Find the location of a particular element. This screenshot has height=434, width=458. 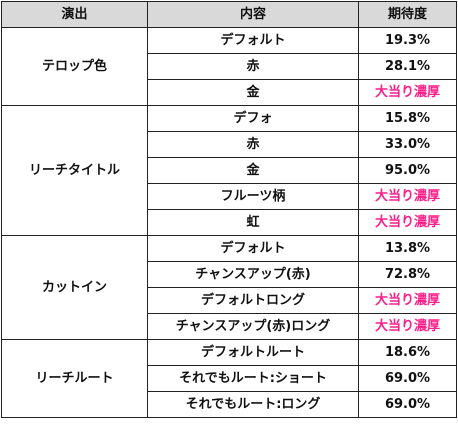

header-expectation: 期待度 is located at coordinates (407, 14).